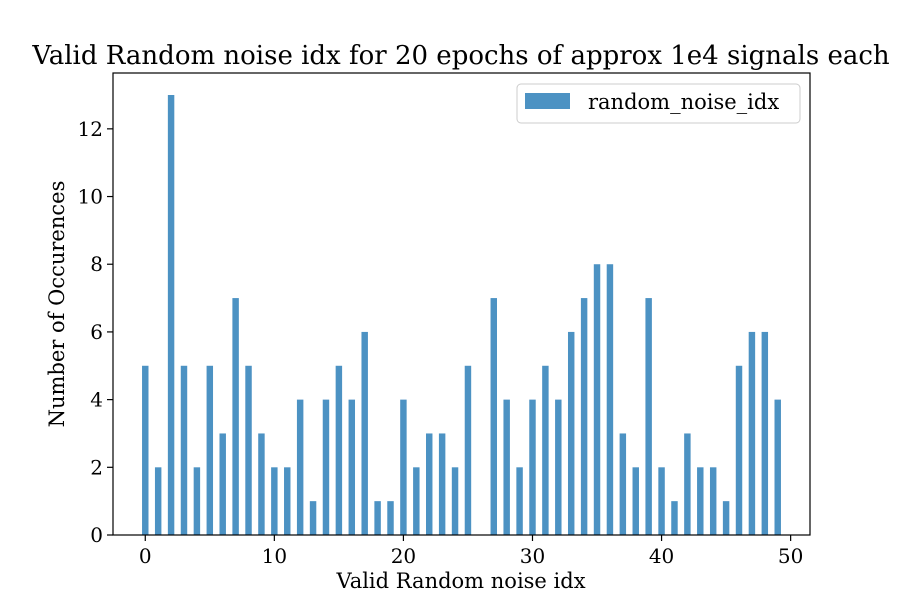  What do you see at coordinates (96, 535) in the screenshot?
I see `y-tick-label: 0` at bounding box center [96, 535].